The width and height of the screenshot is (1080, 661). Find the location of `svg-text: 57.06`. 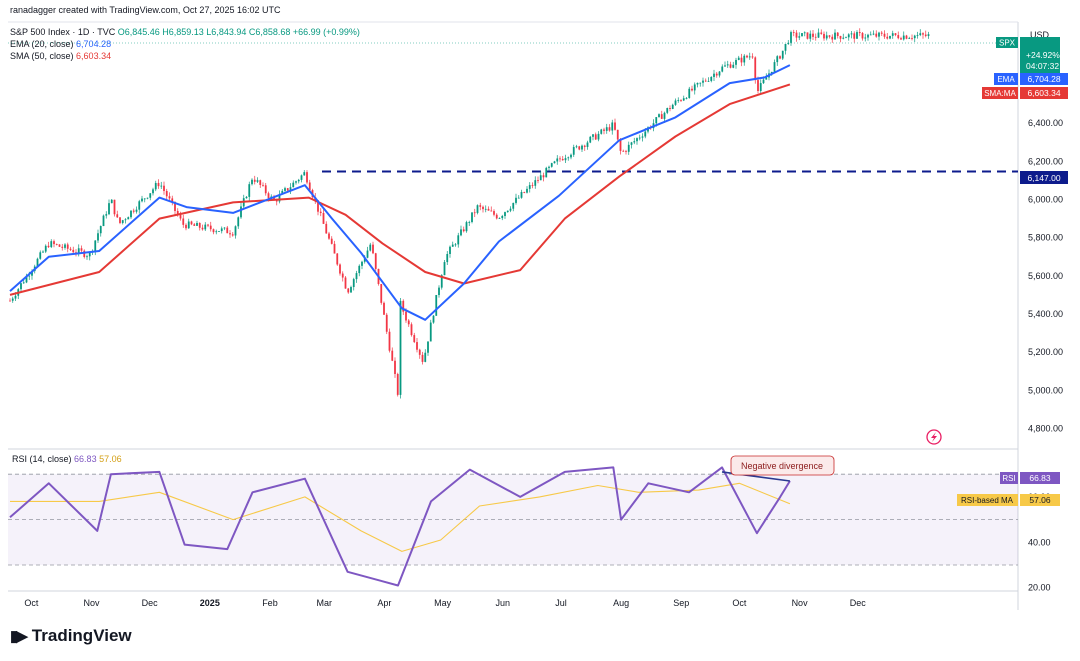

svg-text: 57.06 is located at coordinates (1040, 500).